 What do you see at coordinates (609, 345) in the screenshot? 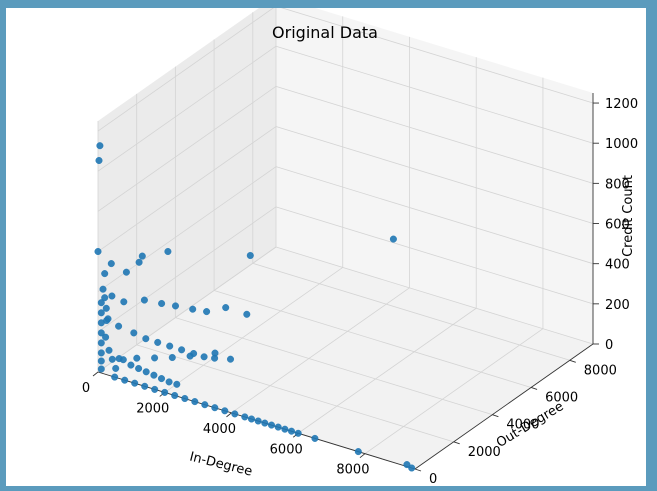
I see `z-tick-label: 0` at bounding box center [609, 345].